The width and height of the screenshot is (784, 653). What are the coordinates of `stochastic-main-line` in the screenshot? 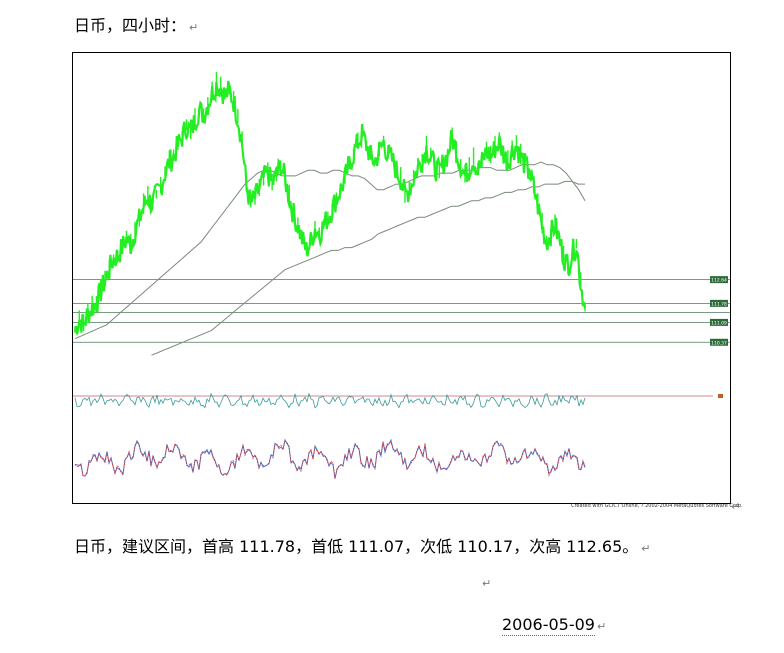 It's located at (330, 458).